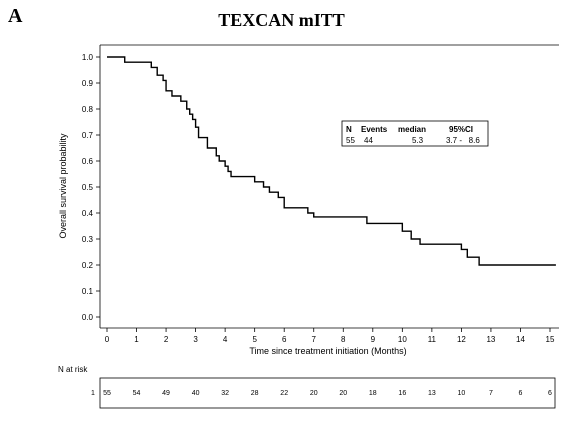 The height and width of the screenshot is (421, 563). What do you see at coordinates (402, 393) in the screenshot?
I see `risk-value: 16` at bounding box center [402, 393].